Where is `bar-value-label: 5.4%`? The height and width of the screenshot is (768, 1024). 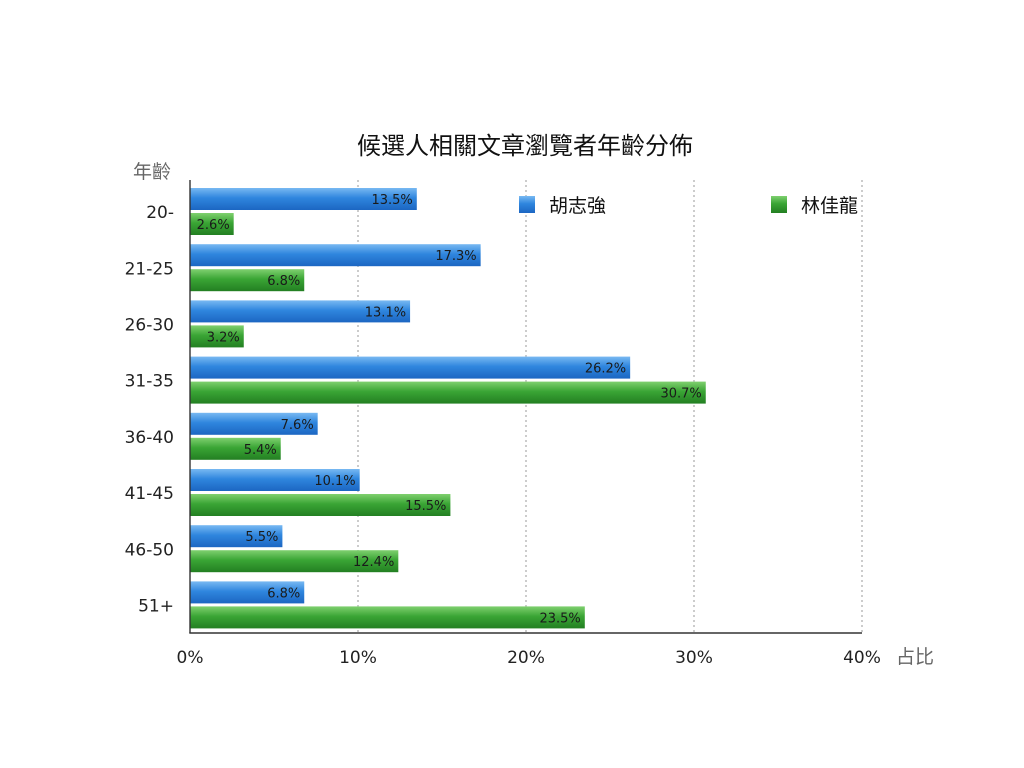 bar-value-label: 5.4% is located at coordinates (260, 450).